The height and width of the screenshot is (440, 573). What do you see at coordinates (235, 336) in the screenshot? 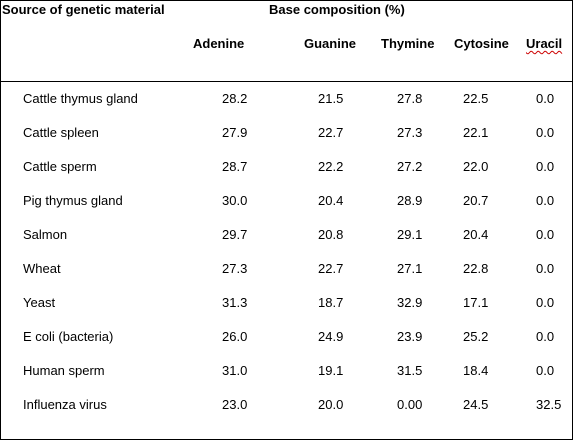
I see `adenine-value: 26.0` at bounding box center [235, 336].